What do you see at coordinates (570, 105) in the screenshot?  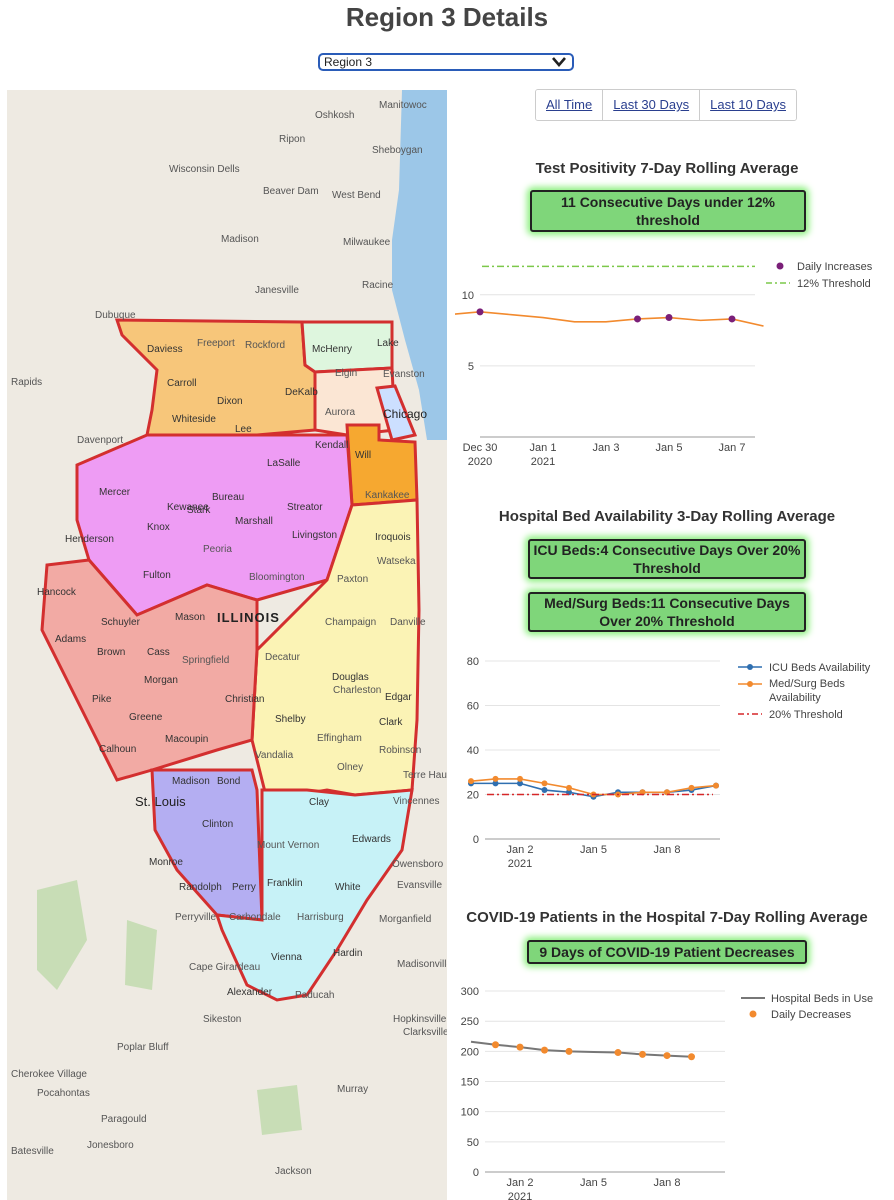 I see `all-time-button: All Time` at bounding box center [570, 105].